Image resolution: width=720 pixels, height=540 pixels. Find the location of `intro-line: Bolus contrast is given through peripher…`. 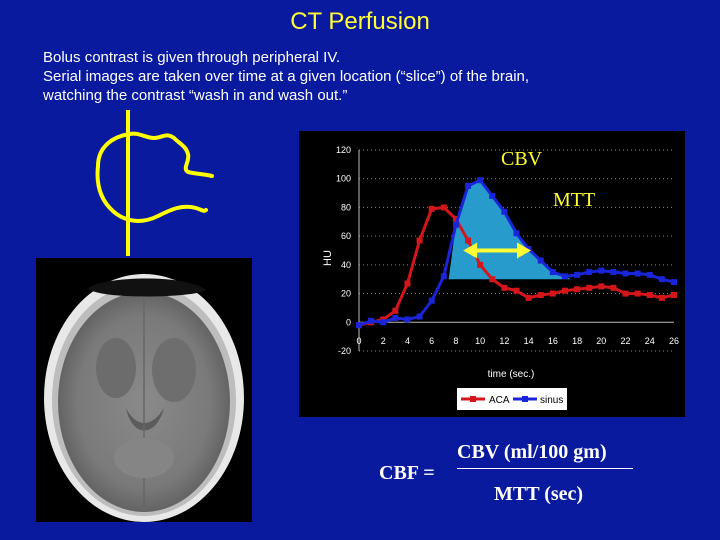

intro-line: Bolus contrast is given through peripher… is located at coordinates (192, 57).